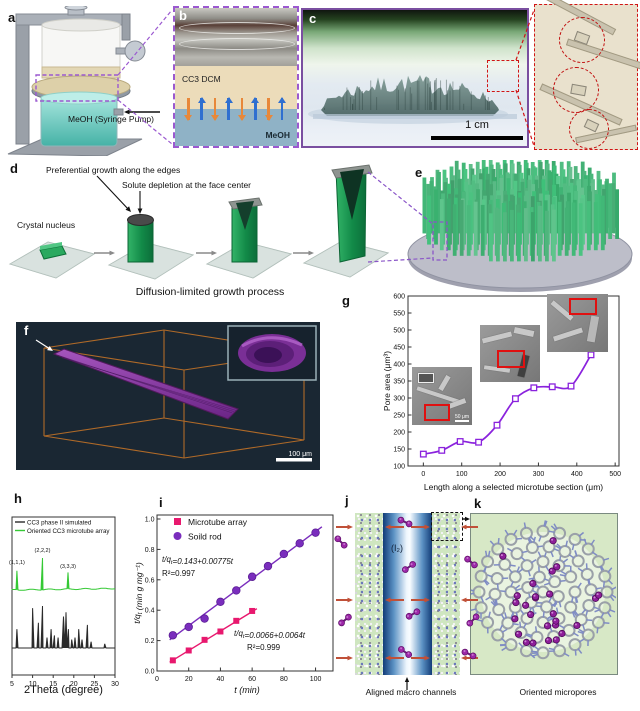 This screenshot has height=711, width=640. I want to click on panel-d-caption: Diffusion-limited growth process, so click(210, 292).